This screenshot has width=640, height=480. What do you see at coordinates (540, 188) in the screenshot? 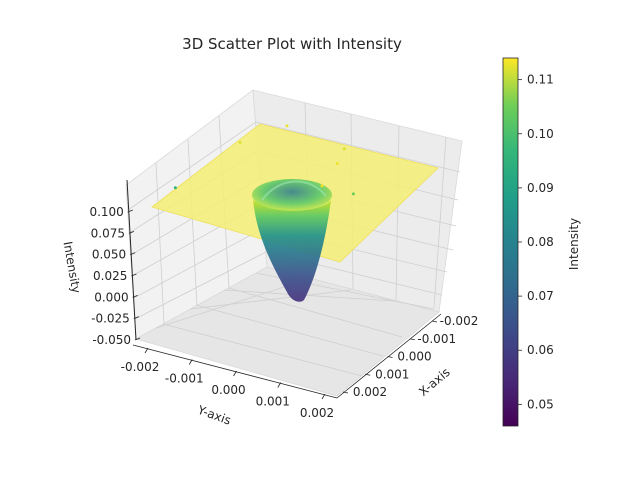
I see `colorbar-tick-label: 0.09` at bounding box center [540, 188].